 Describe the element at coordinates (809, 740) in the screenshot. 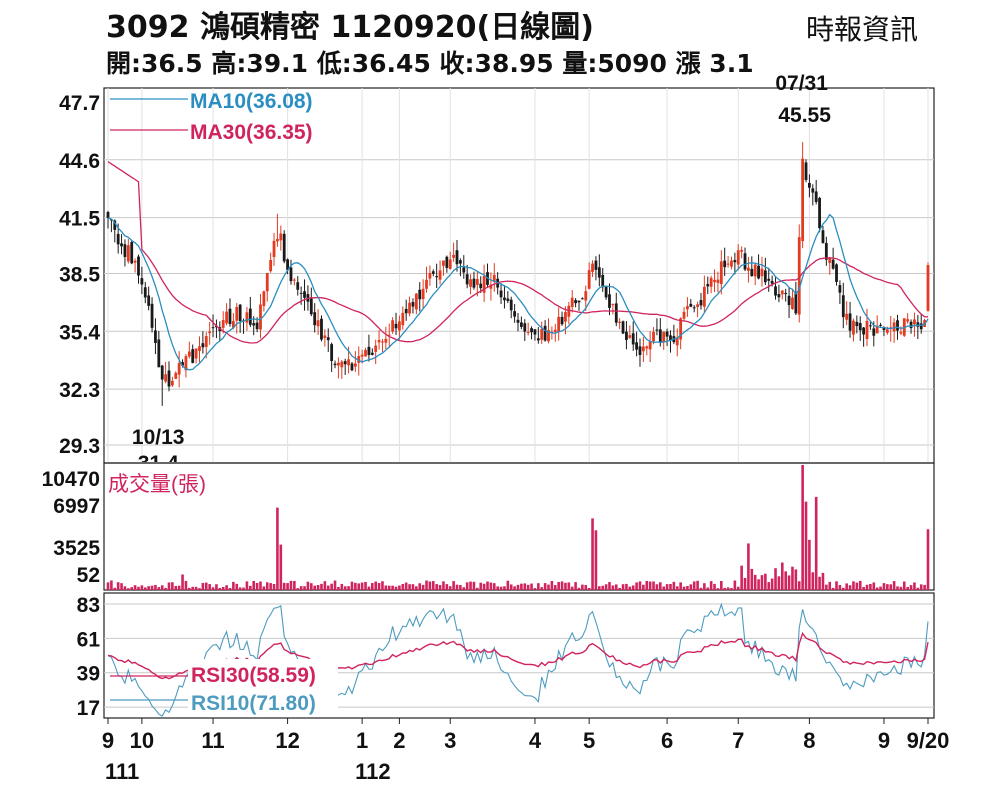

I see `time-axis-label: 8` at that location.